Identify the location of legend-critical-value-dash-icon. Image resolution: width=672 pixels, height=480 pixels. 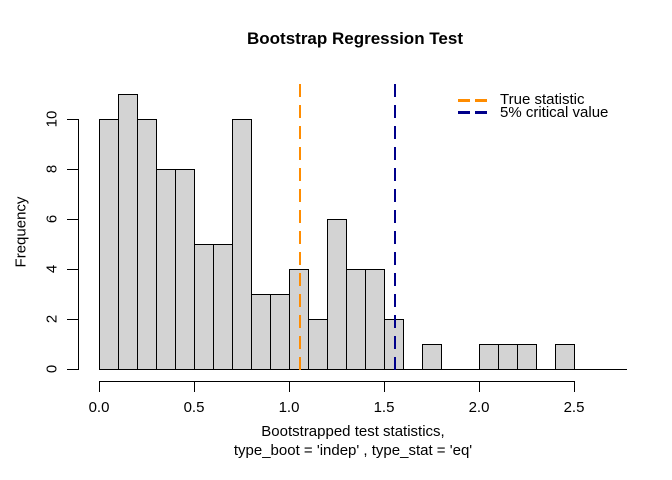
(472, 112).